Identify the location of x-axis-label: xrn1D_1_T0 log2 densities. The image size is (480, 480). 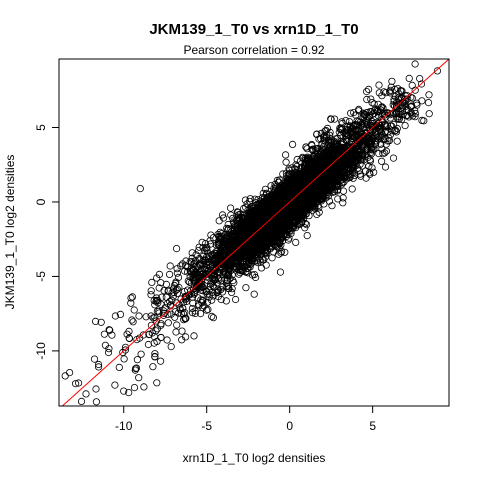
(254, 458).